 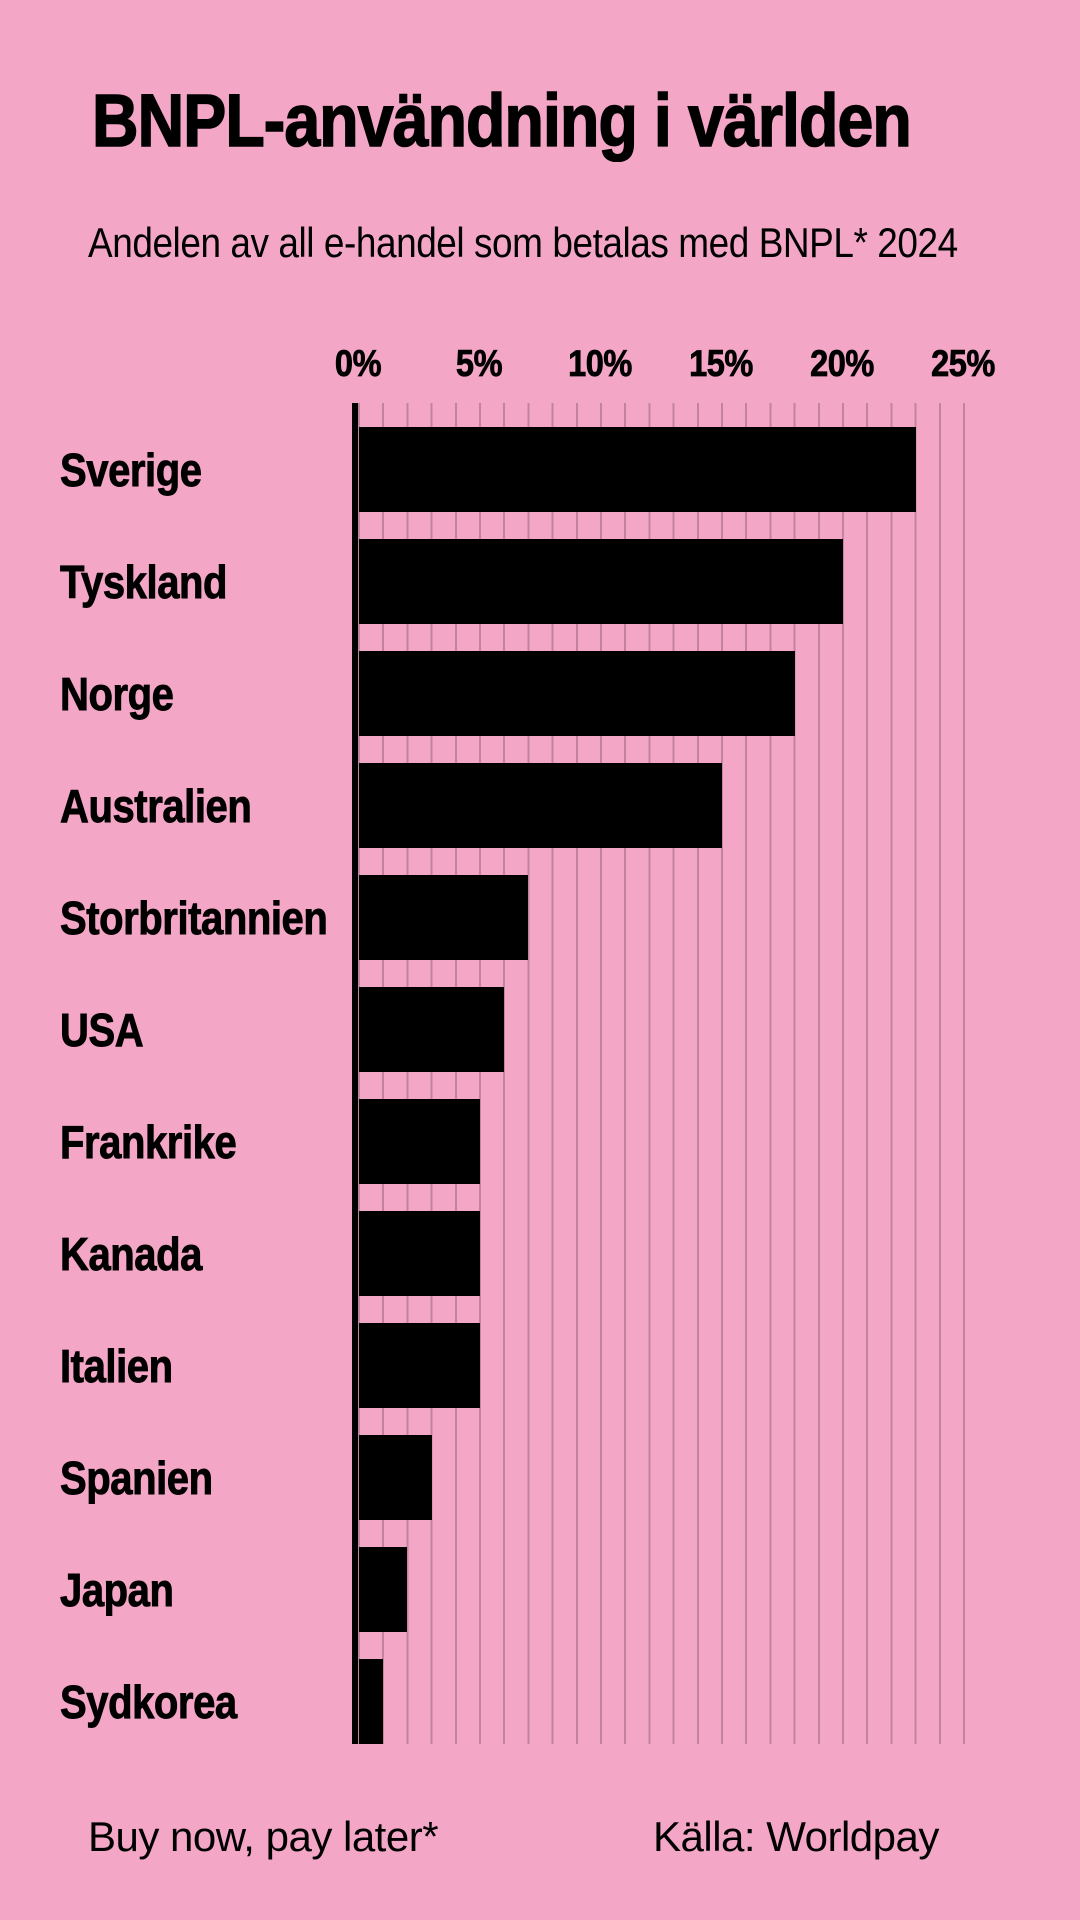 I want to click on country-label: Norge, so click(x=117, y=693).